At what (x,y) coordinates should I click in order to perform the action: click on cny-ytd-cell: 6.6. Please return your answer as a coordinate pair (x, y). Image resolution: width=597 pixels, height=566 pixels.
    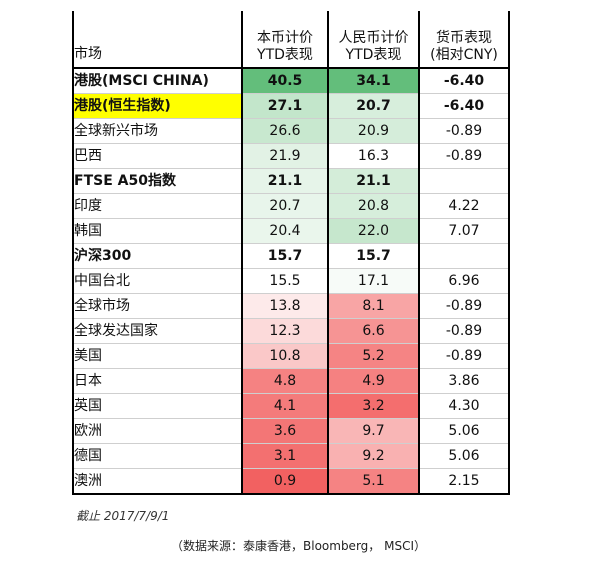
    Looking at the image, I should click on (373, 331).